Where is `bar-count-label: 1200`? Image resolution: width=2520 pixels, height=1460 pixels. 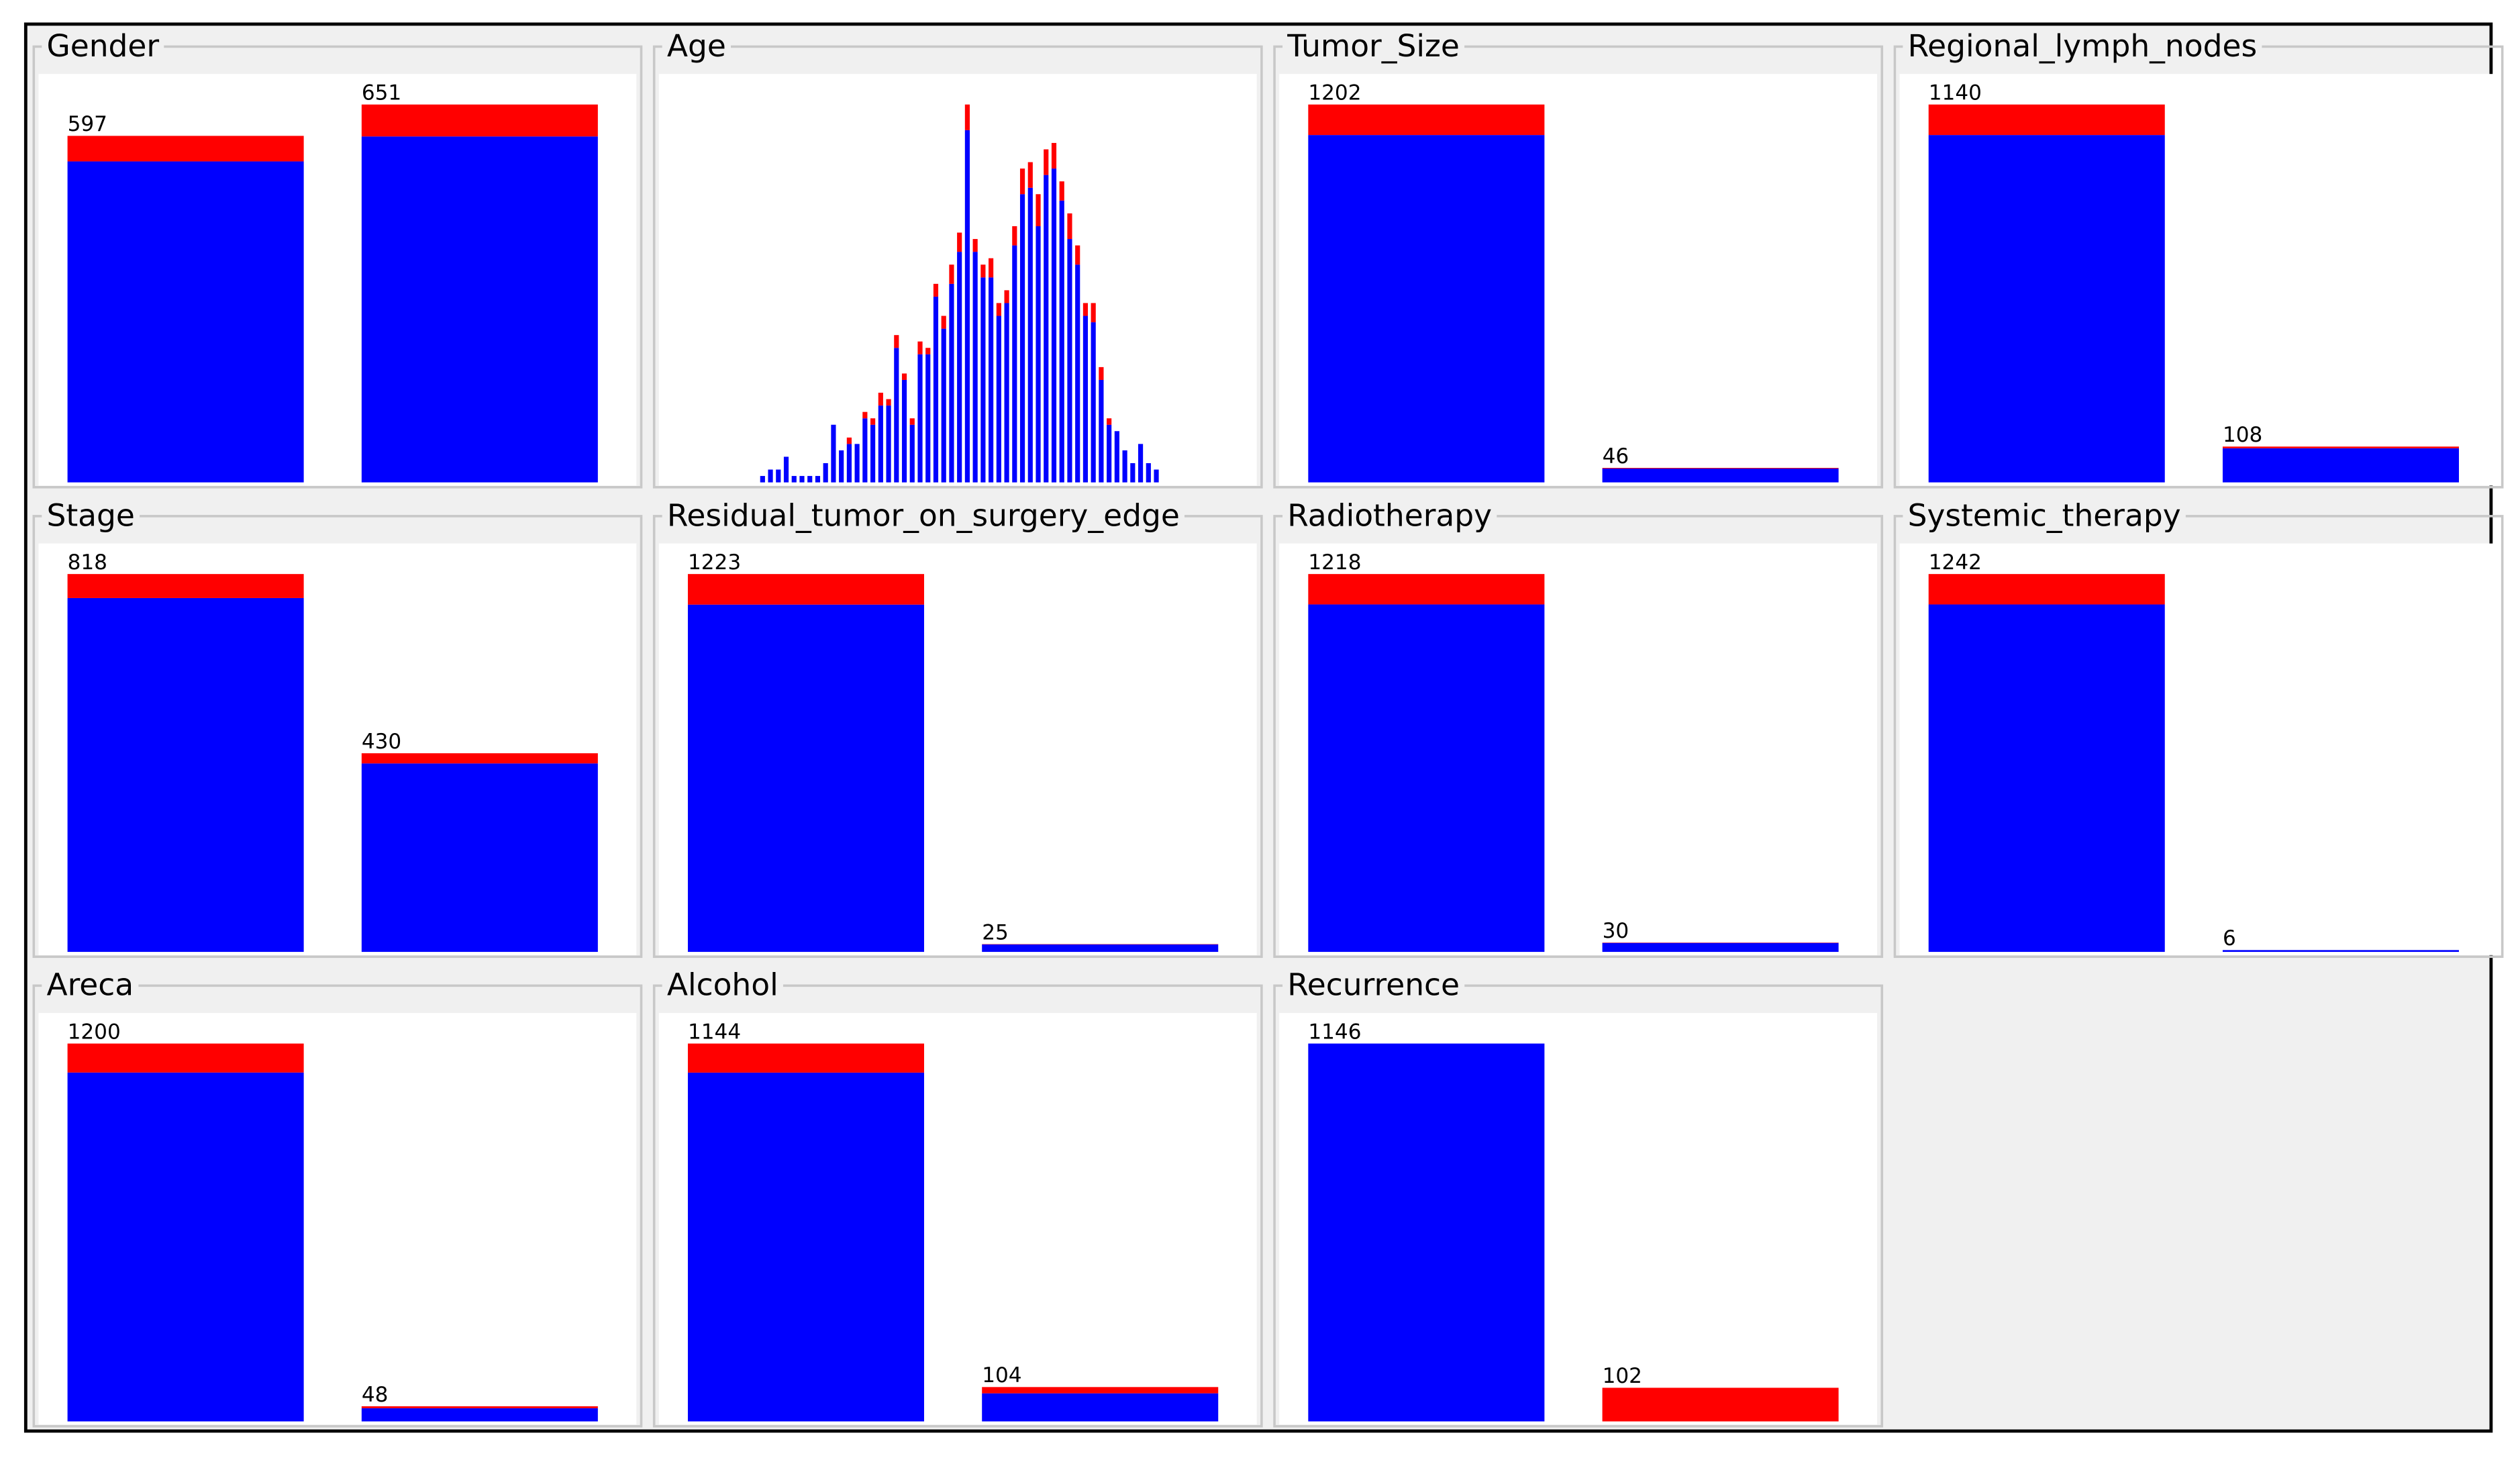
bar-count-label: 1200 is located at coordinates (94, 1032).